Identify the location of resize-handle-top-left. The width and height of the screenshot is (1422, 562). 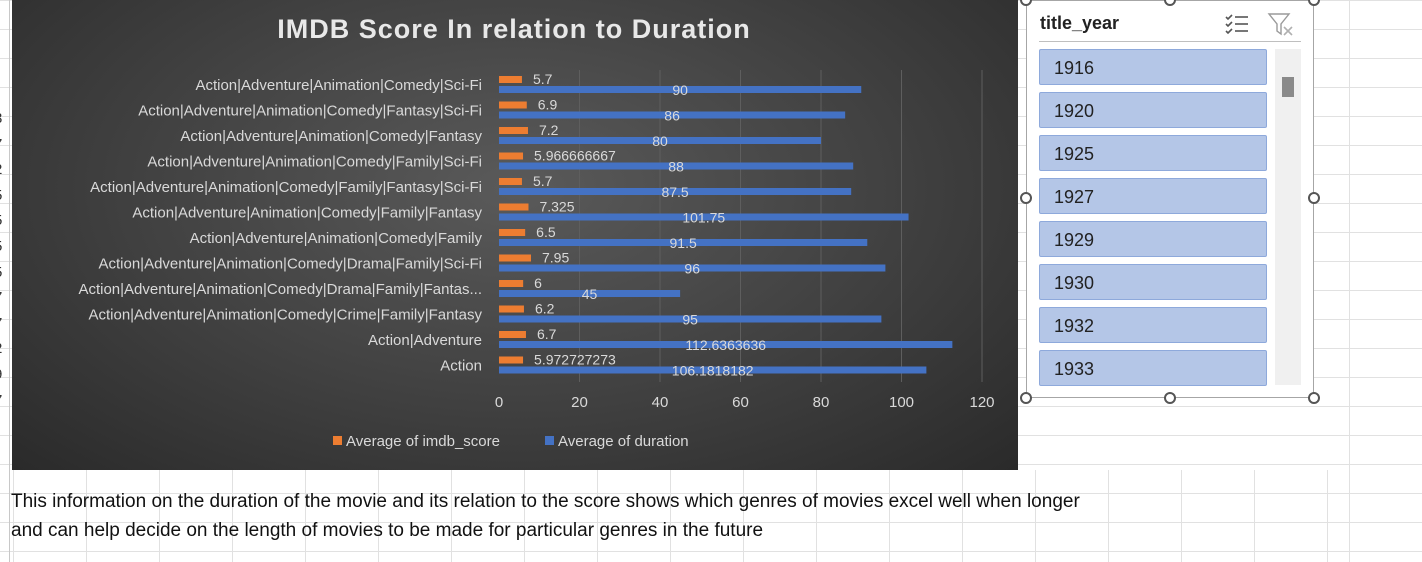
(1026, 3).